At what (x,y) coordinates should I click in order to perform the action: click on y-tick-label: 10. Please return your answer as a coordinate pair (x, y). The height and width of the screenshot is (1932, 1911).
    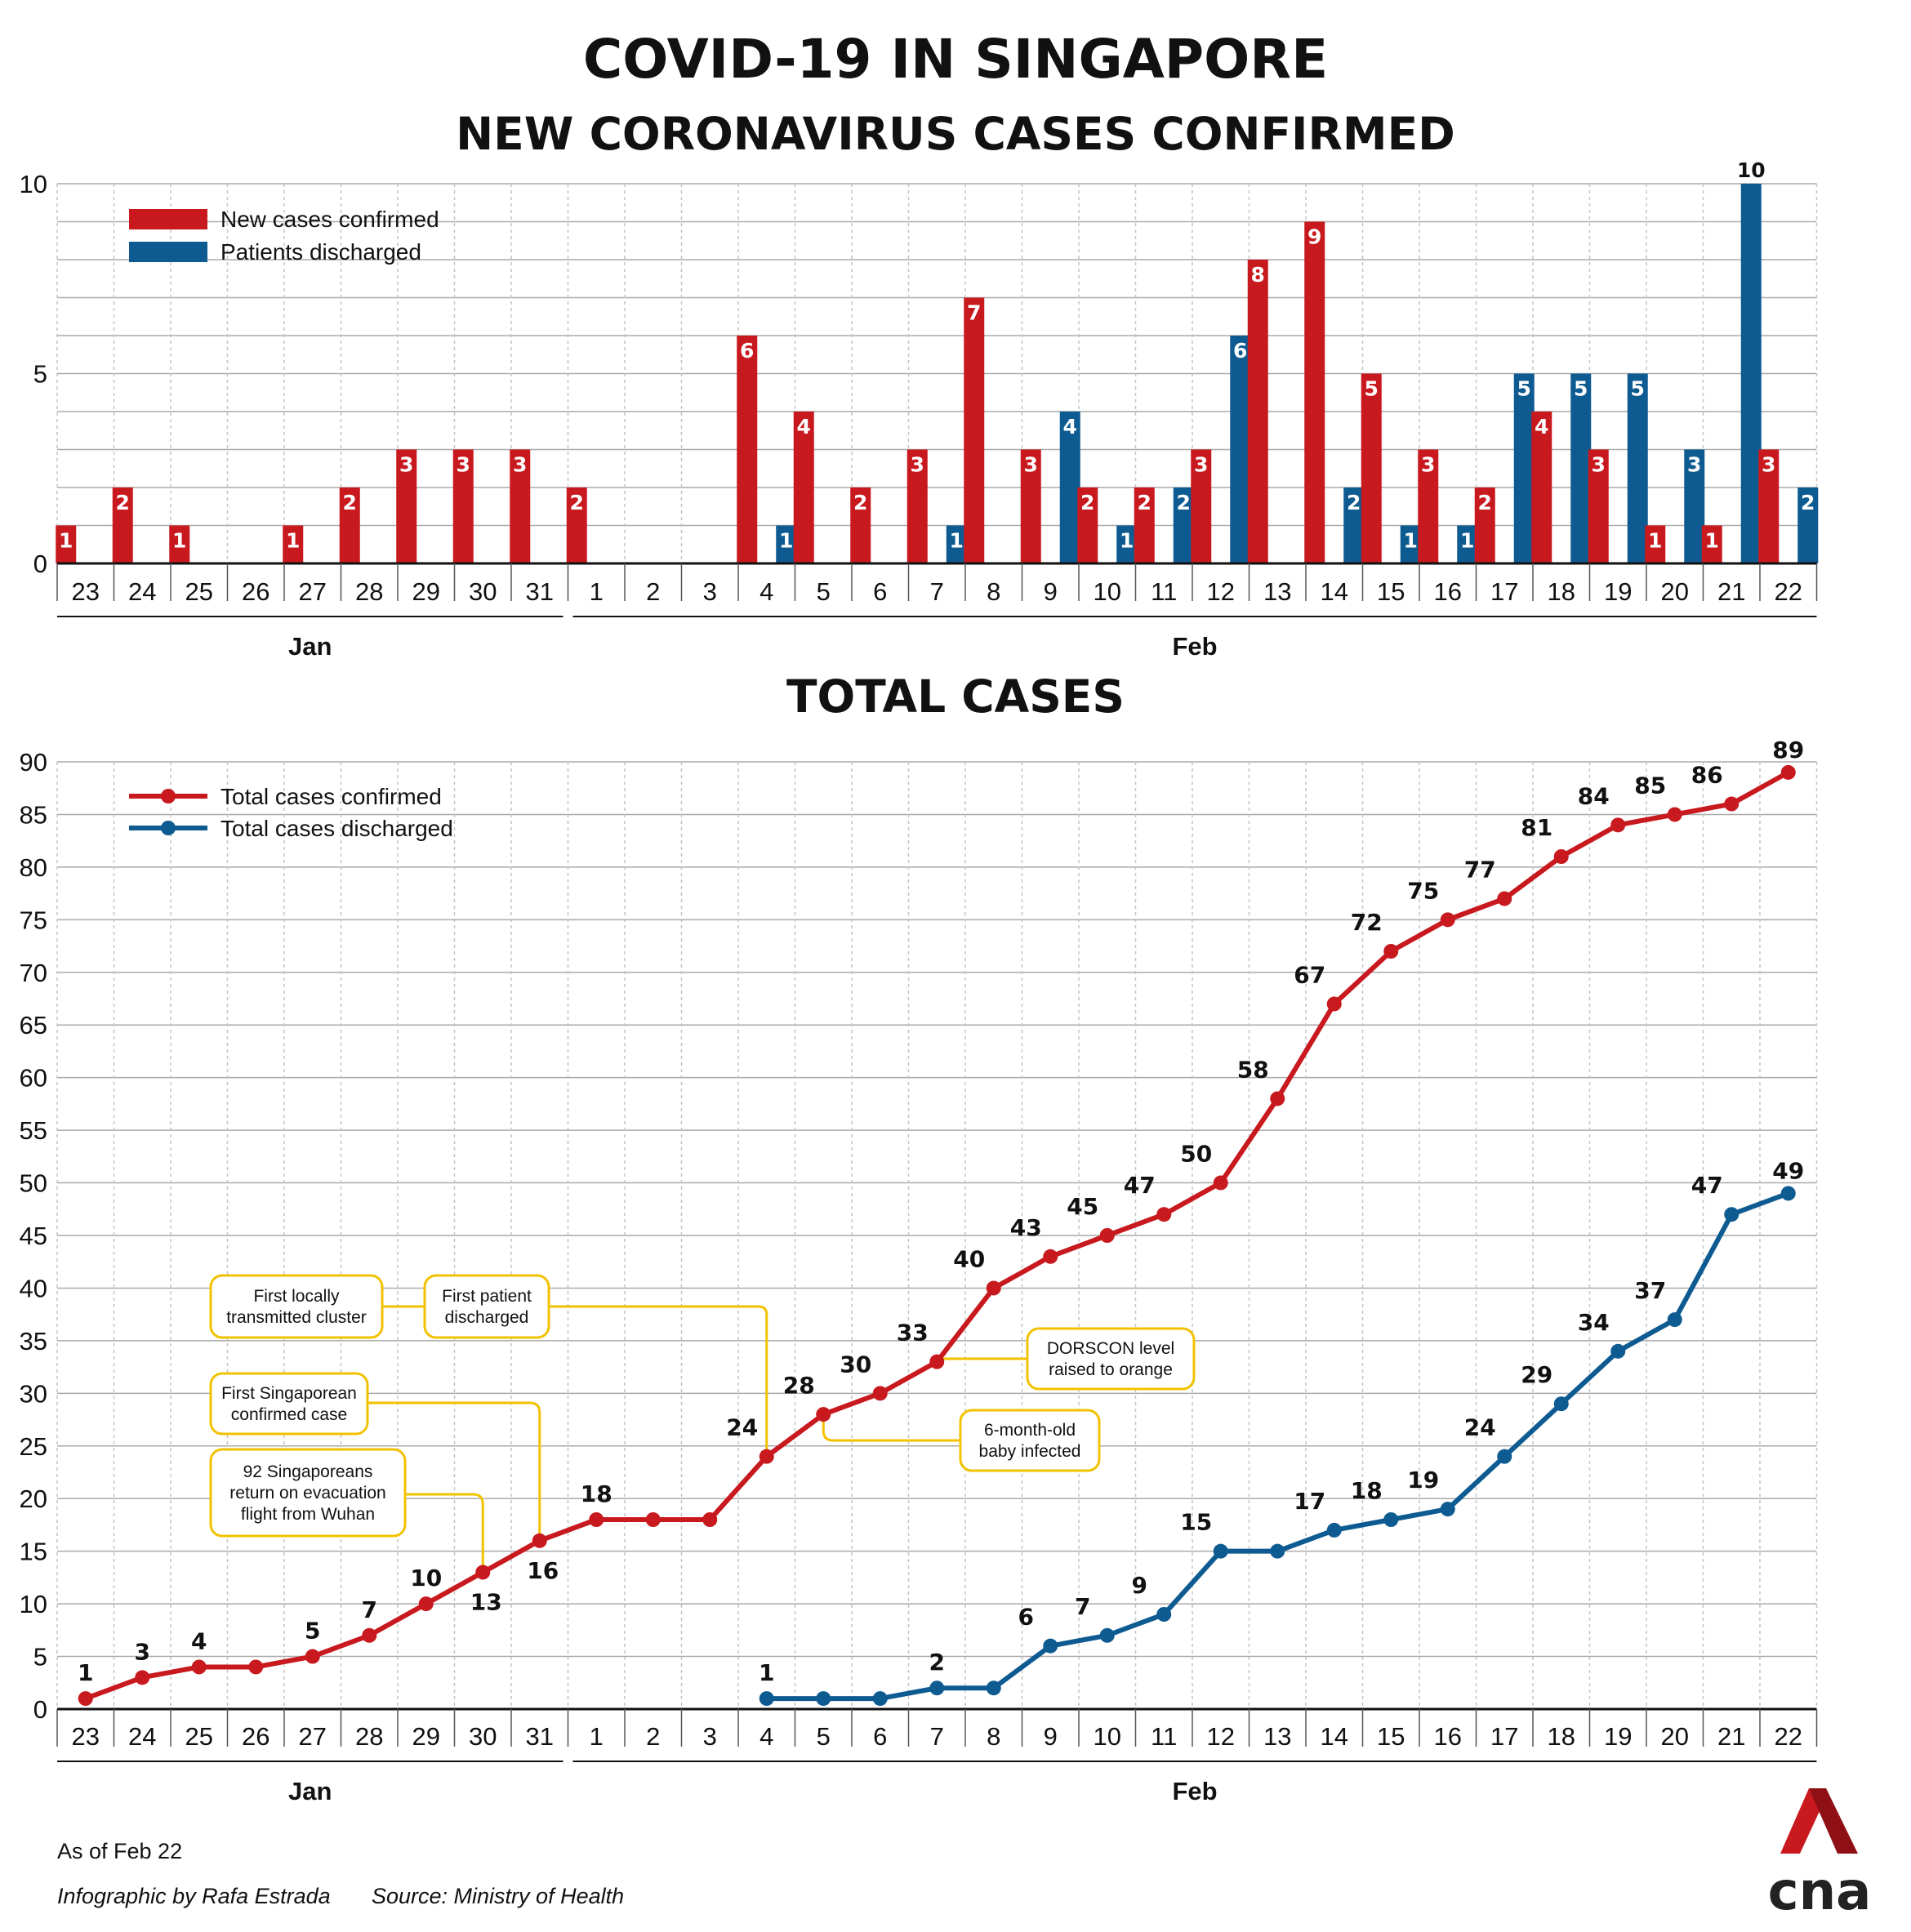
    Looking at the image, I should click on (33, 1604).